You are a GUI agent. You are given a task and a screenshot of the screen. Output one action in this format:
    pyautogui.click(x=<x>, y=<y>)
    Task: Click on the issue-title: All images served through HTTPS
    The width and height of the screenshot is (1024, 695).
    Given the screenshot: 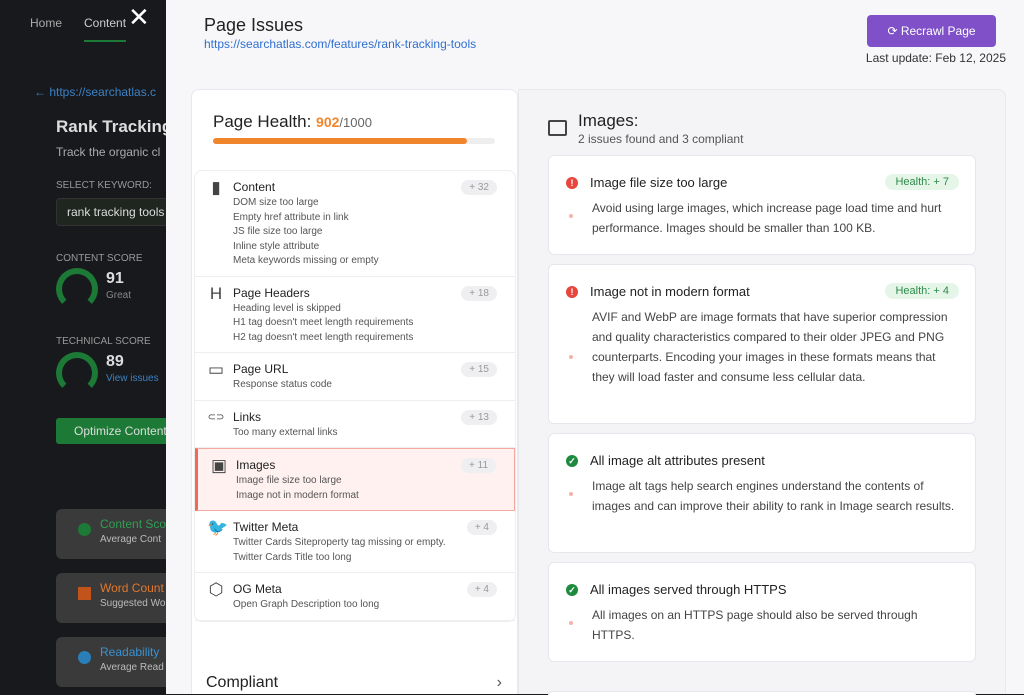 What is the action you would take?
    pyautogui.click(x=688, y=589)
    